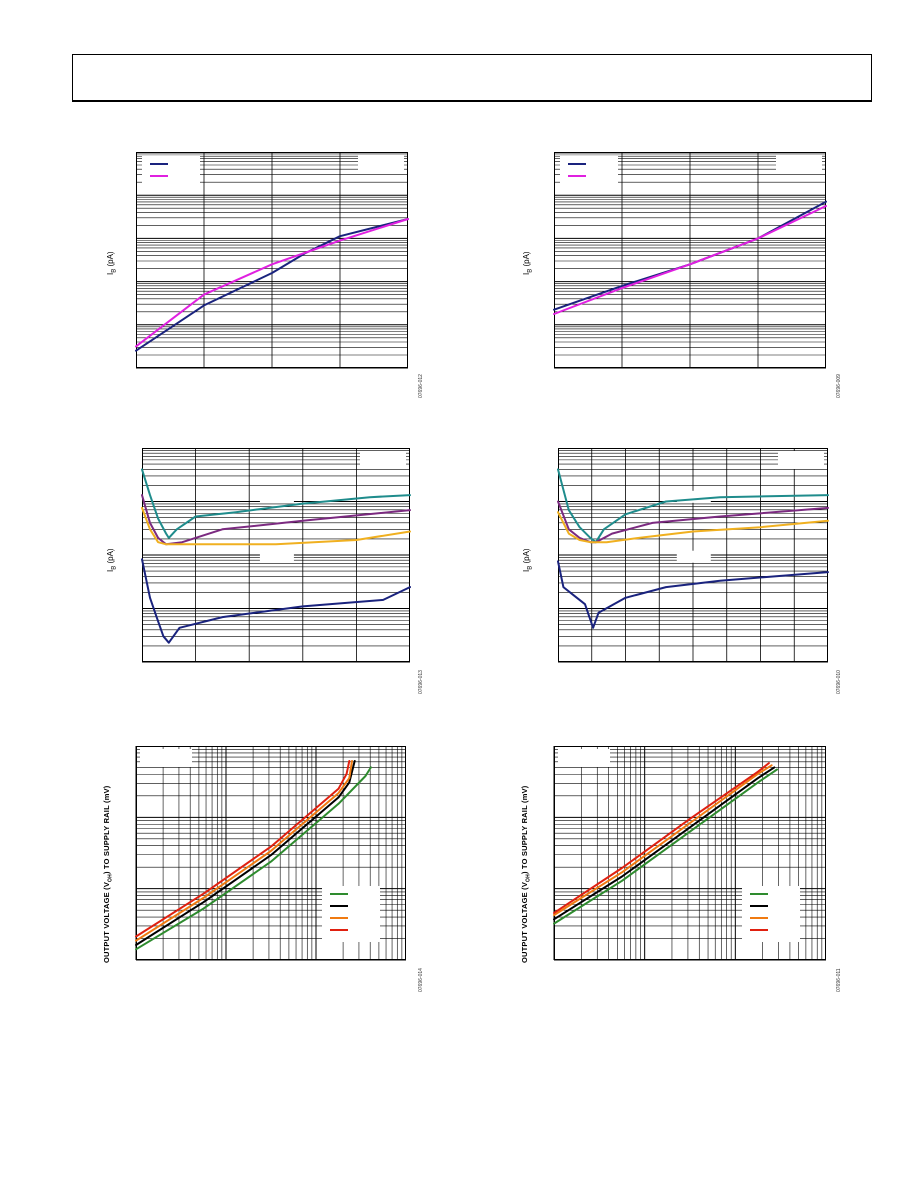  What do you see at coordinates (421, 386) in the screenshot?
I see `chart-1-figure-id: 07696-012` at bounding box center [421, 386].